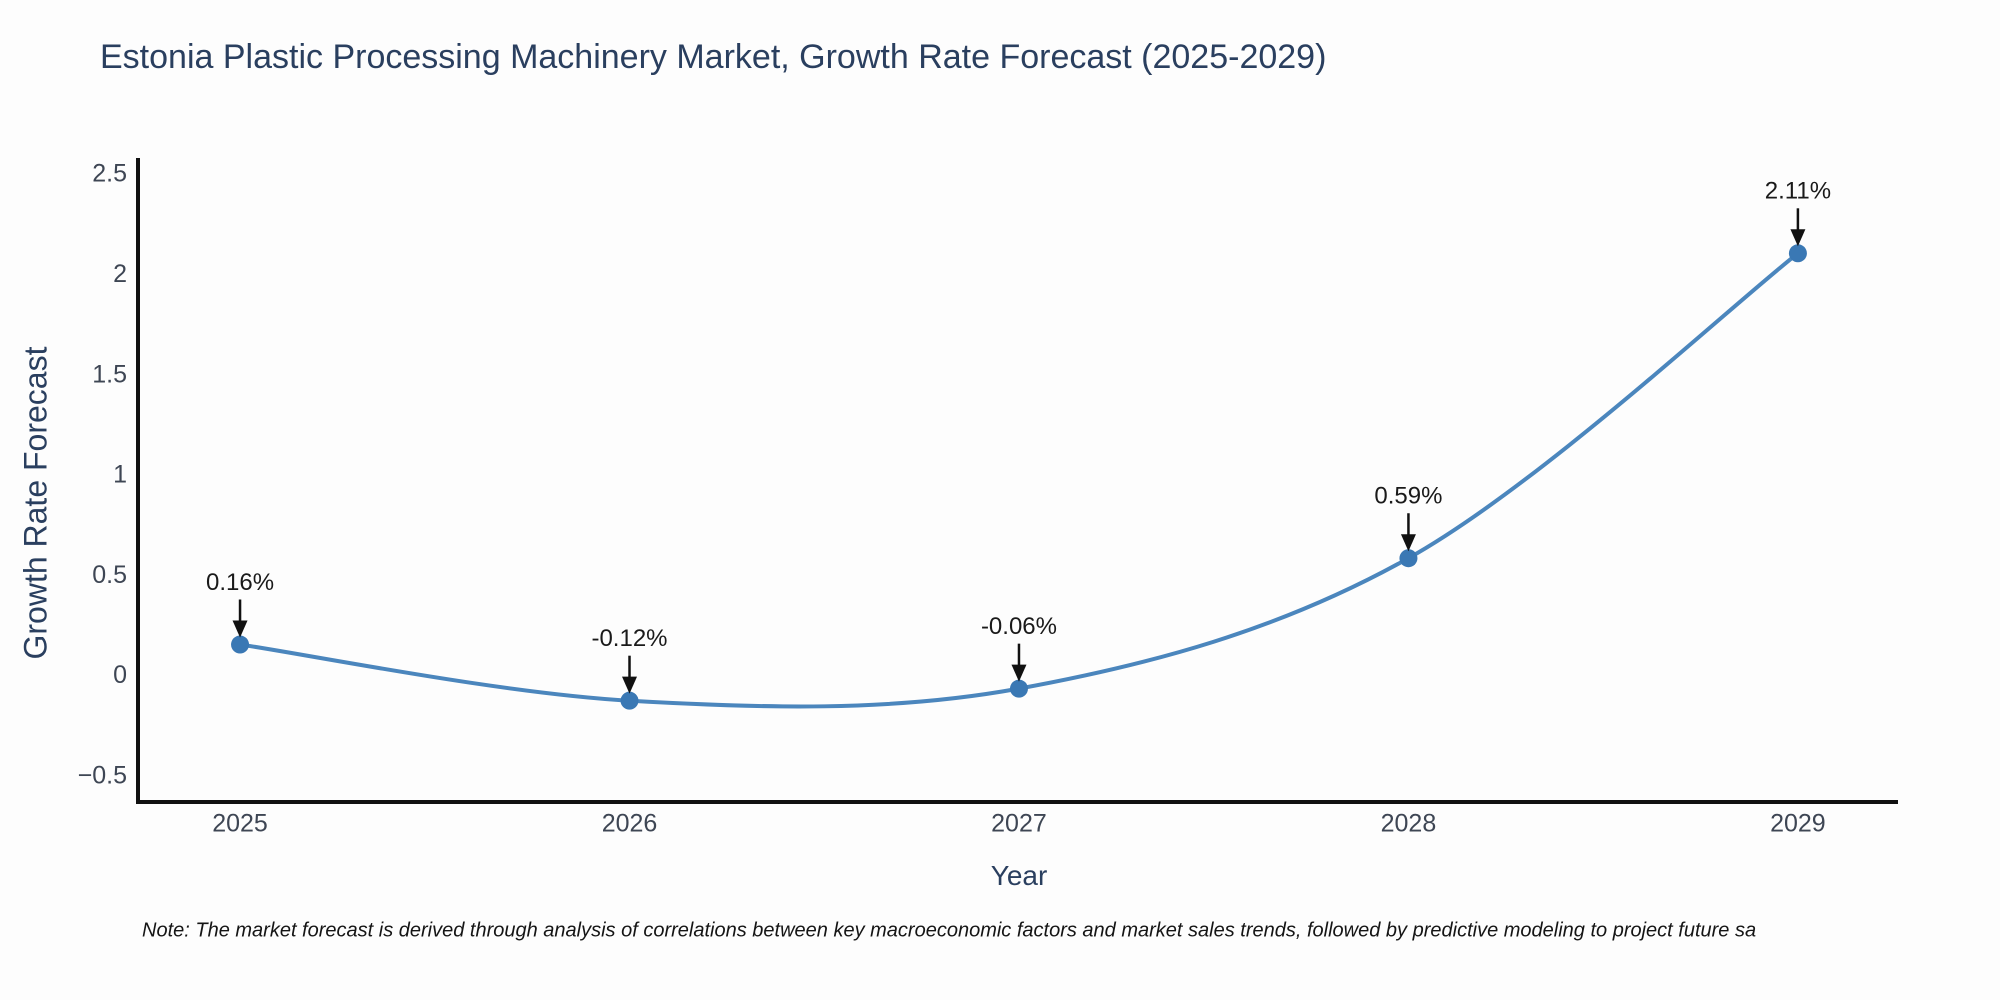  What do you see at coordinates (1019, 875) in the screenshot?
I see `x-axis-title: Year` at bounding box center [1019, 875].